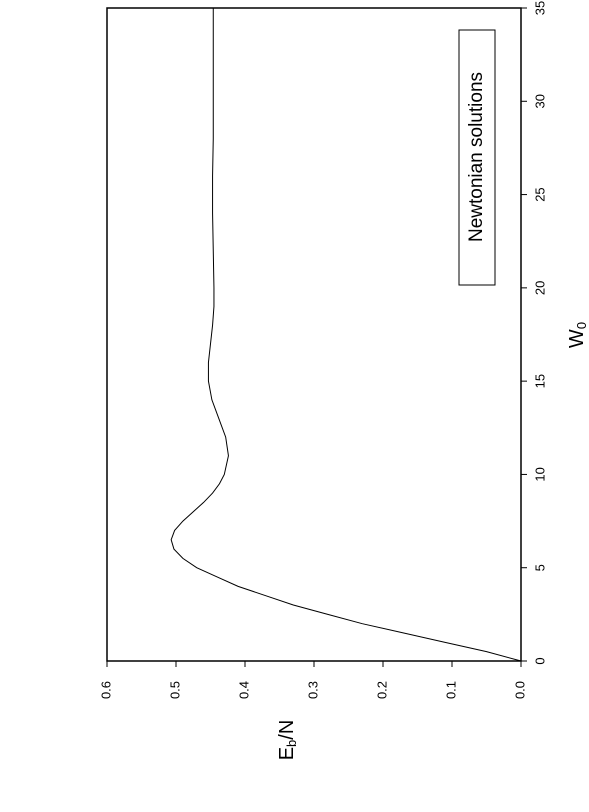 The width and height of the screenshot is (589, 812). What do you see at coordinates (539, 381) in the screenshot?
I see `x-tick-label: 15` at bounding box center [539, 381].